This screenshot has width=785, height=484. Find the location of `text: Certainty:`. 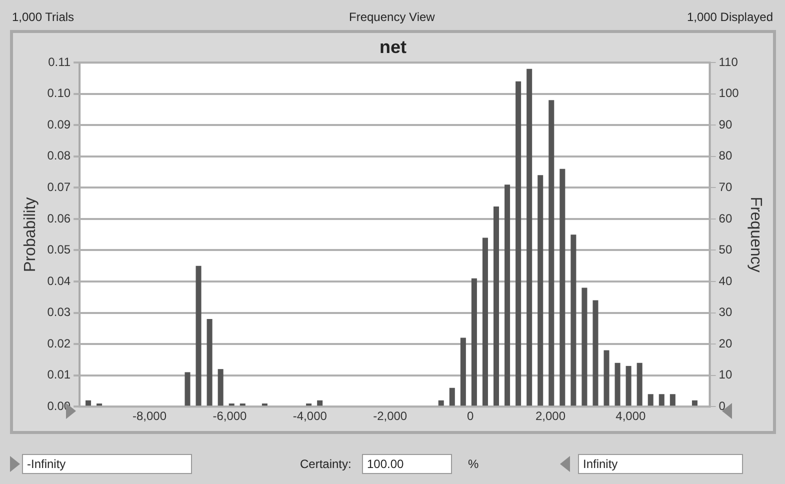

text: Certainty: is located at coordinates (326, 464).